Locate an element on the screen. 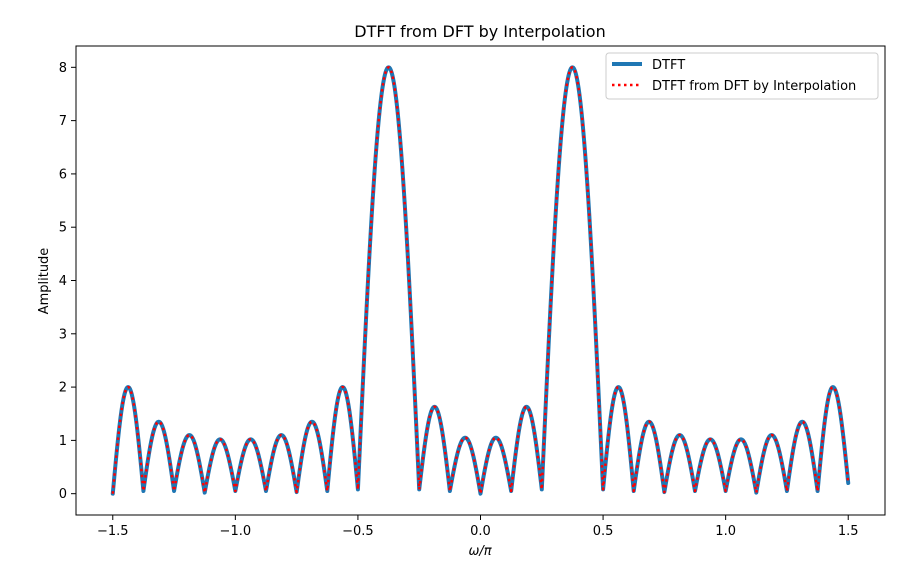  y-tick-label: 6 is located at coordinates (63, 174).